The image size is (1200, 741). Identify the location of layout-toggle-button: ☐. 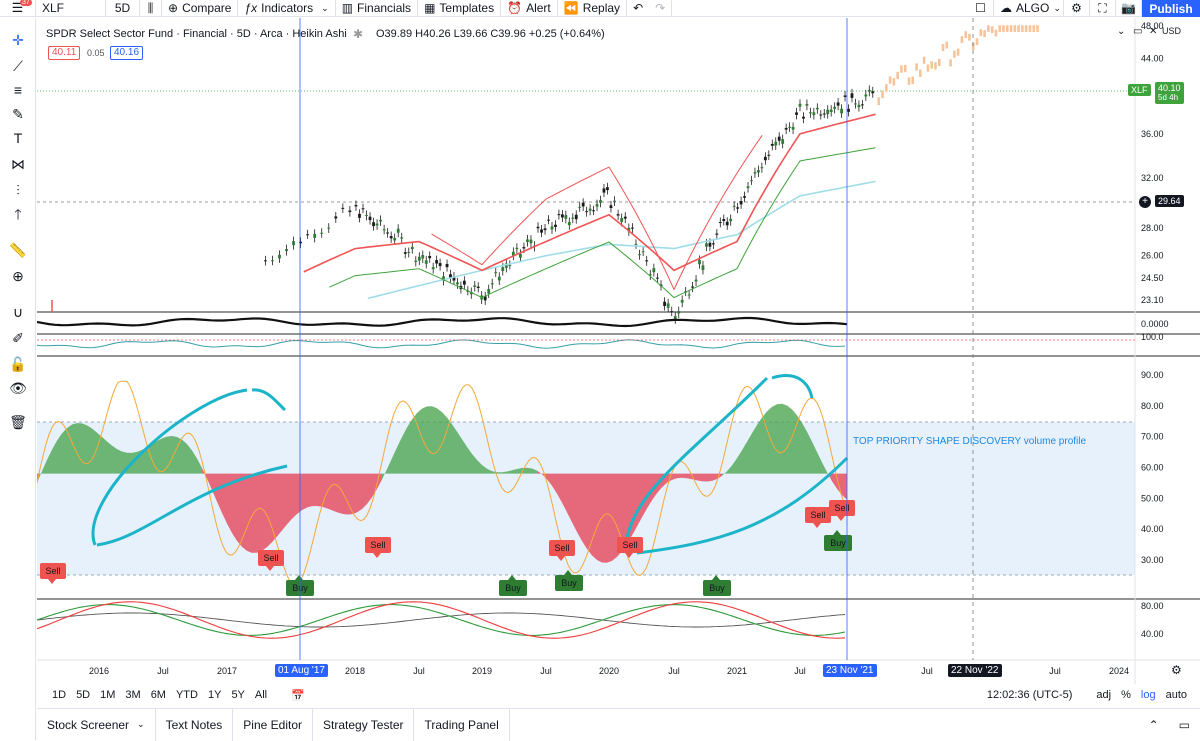
(981, 8).